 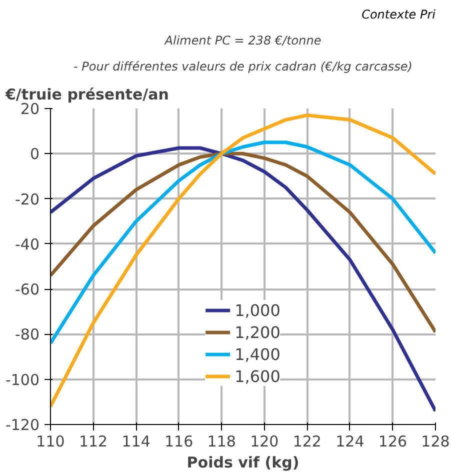 I want to click on y-tick-label: -20, so click(x=27, y=199).